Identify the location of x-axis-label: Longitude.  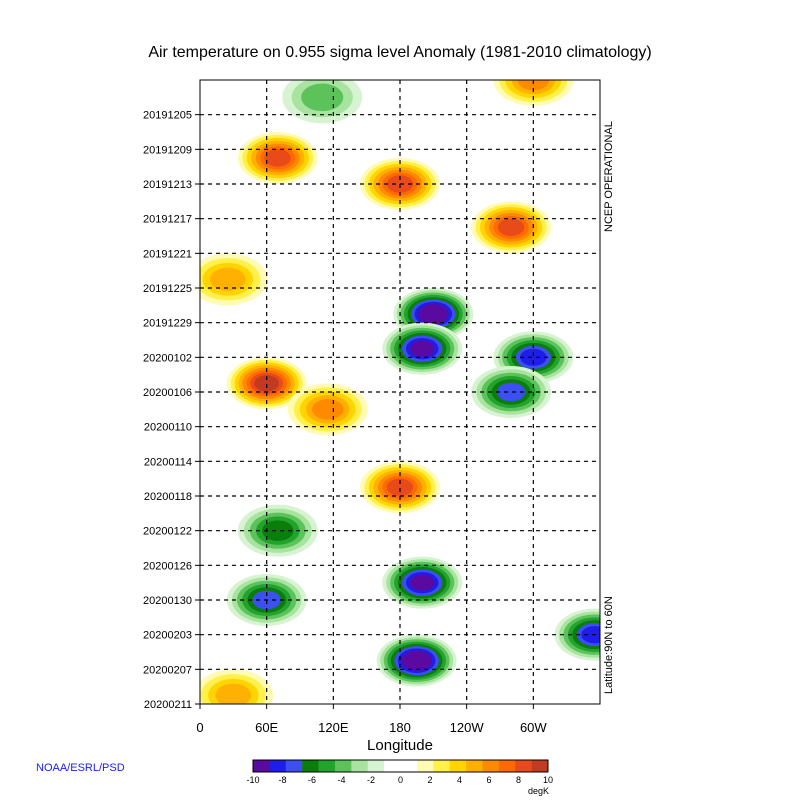
(400, 745).